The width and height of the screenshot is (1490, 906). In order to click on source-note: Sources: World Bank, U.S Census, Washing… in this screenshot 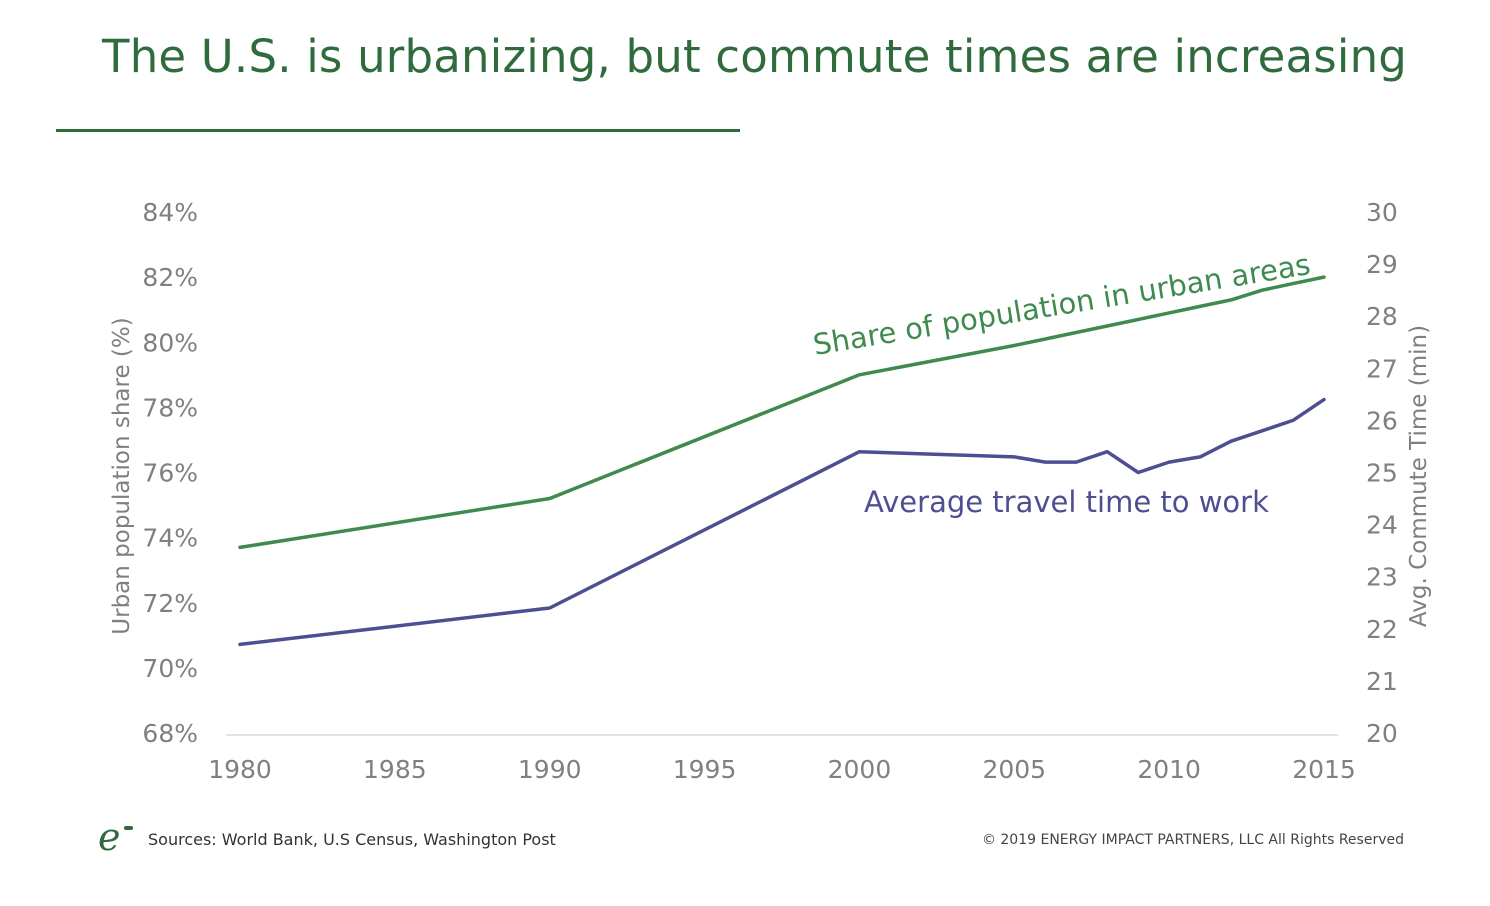, I will do `click(352, 839)`.